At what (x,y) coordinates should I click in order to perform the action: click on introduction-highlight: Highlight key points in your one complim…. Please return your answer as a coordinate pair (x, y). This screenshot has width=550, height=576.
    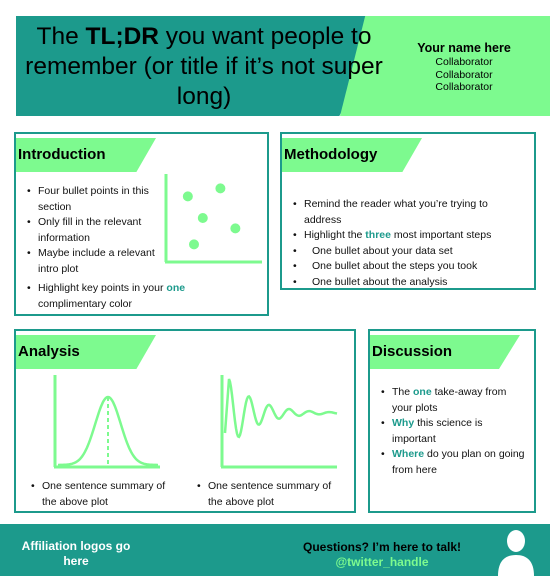
    Looking at the image, I should click on (122, 296).